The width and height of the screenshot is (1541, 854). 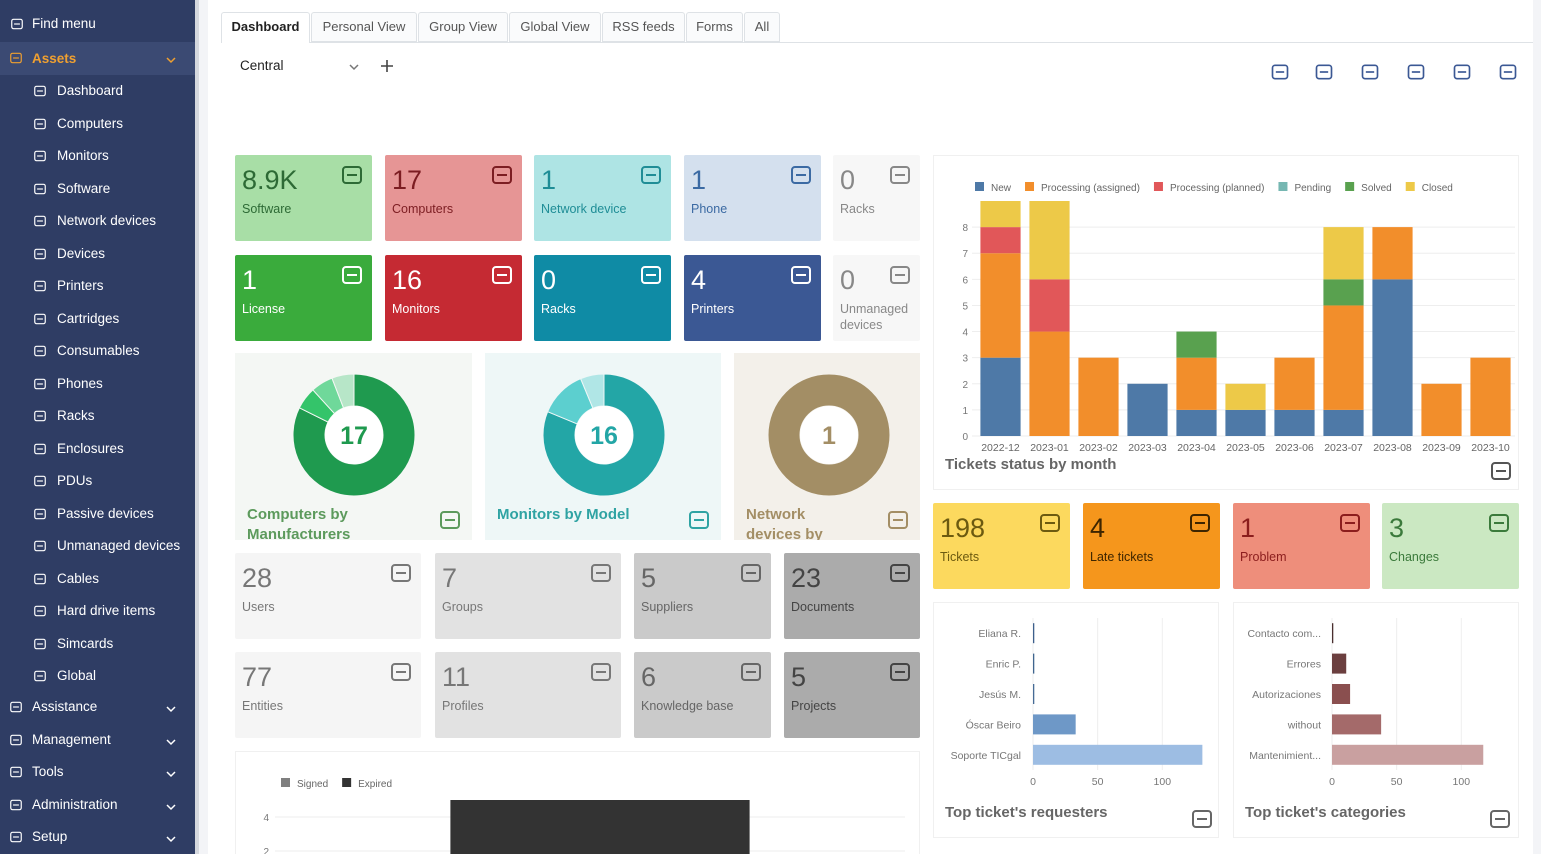 What do you see at coordinates (83, 155) in the screenshot?
I see `menu-item: Monitors` at bounding box center [83, 155].